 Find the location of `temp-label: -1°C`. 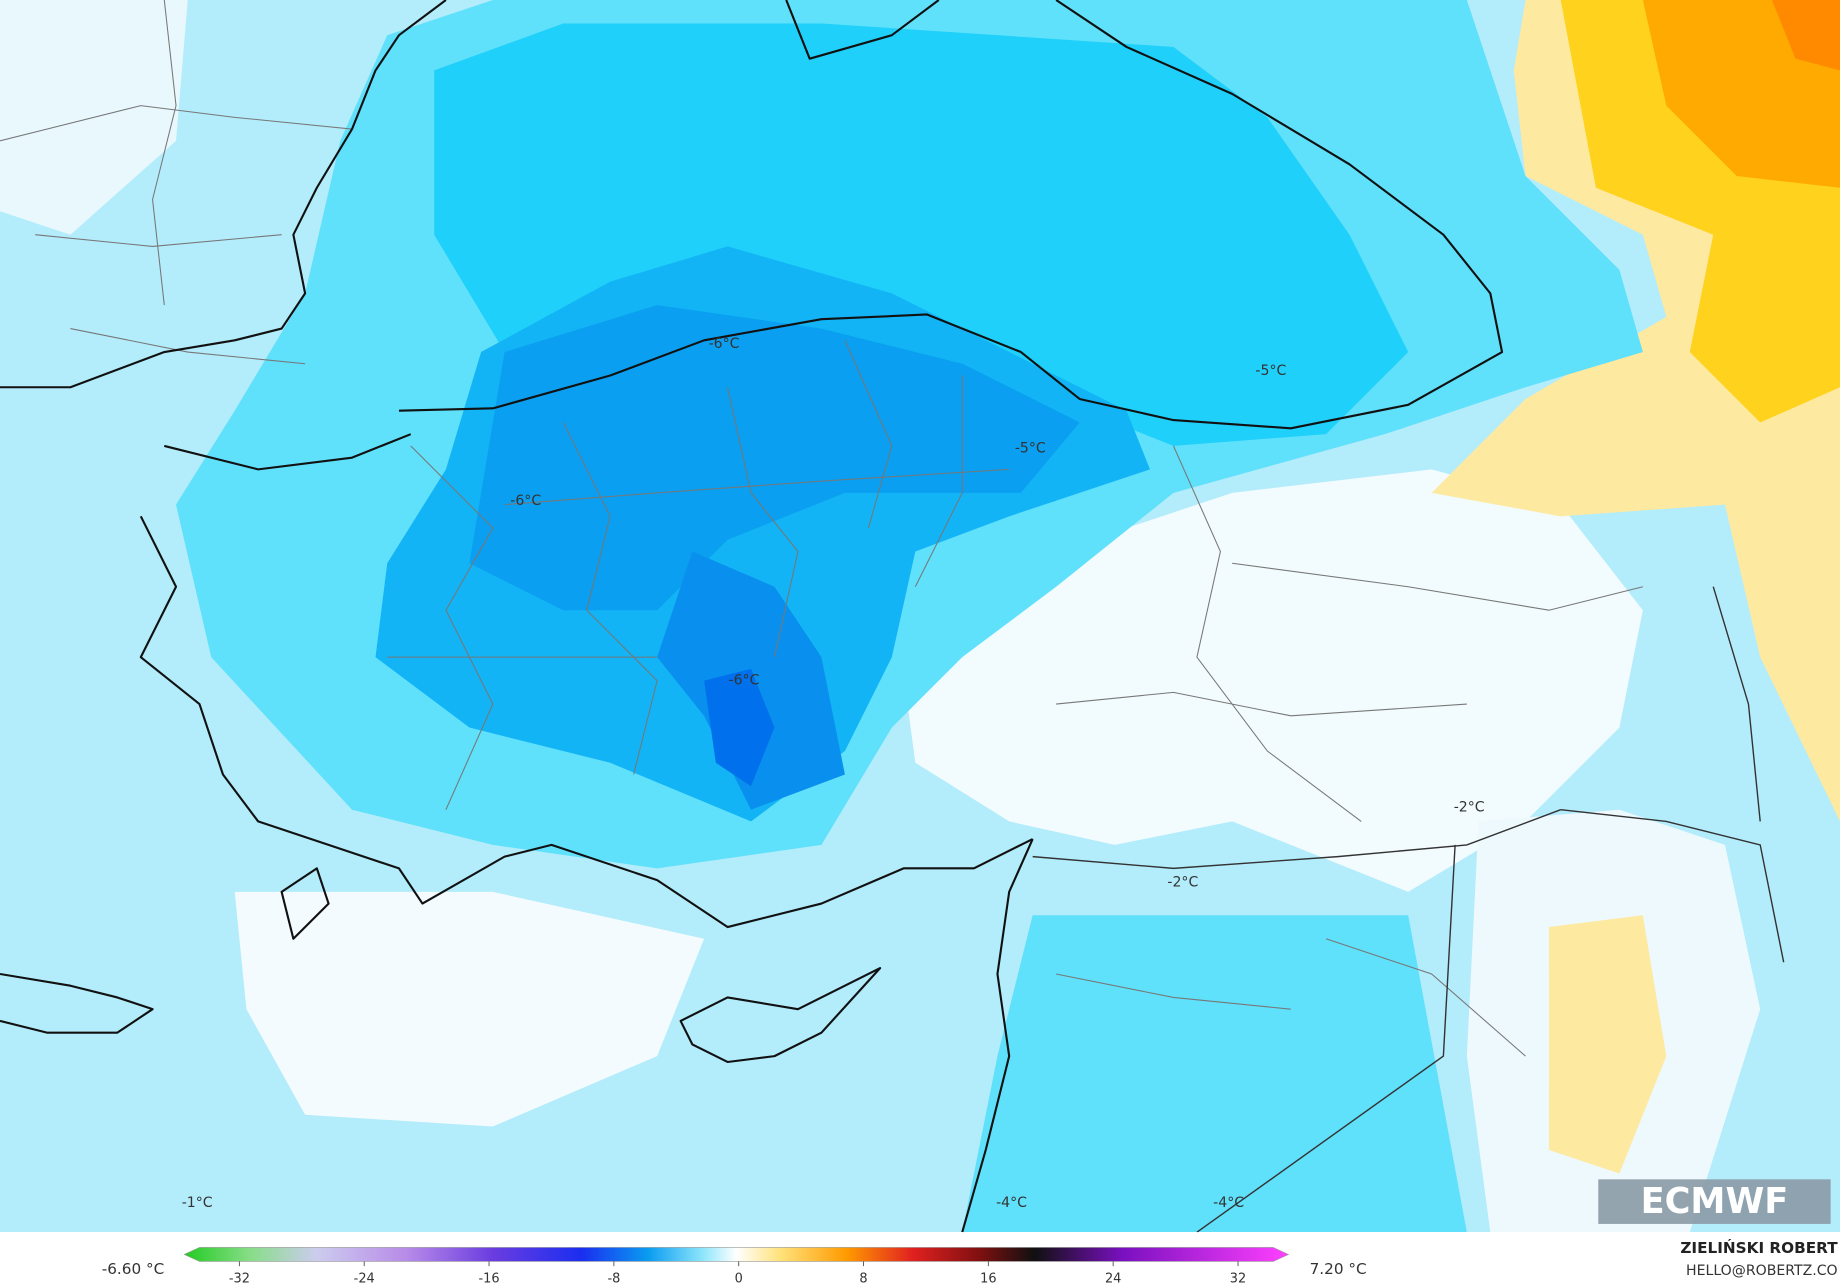

temp-label: -1°C is located at coordinates (197, 1203).